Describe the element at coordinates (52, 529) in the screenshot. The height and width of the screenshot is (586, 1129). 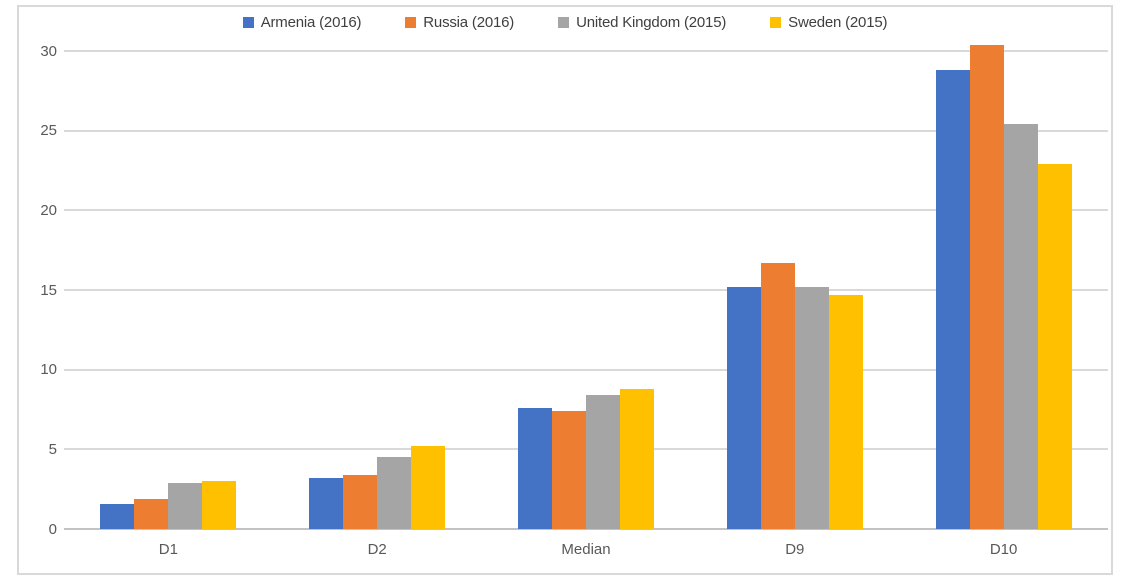
I see `y-tick-label-0: 0` at that location.